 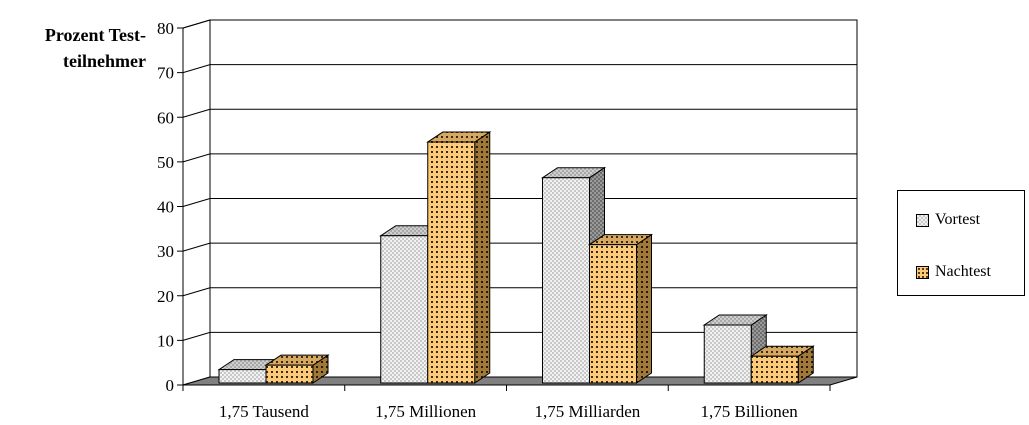 I want to click on y-tick-label: 40, so click(x=165, y=207).